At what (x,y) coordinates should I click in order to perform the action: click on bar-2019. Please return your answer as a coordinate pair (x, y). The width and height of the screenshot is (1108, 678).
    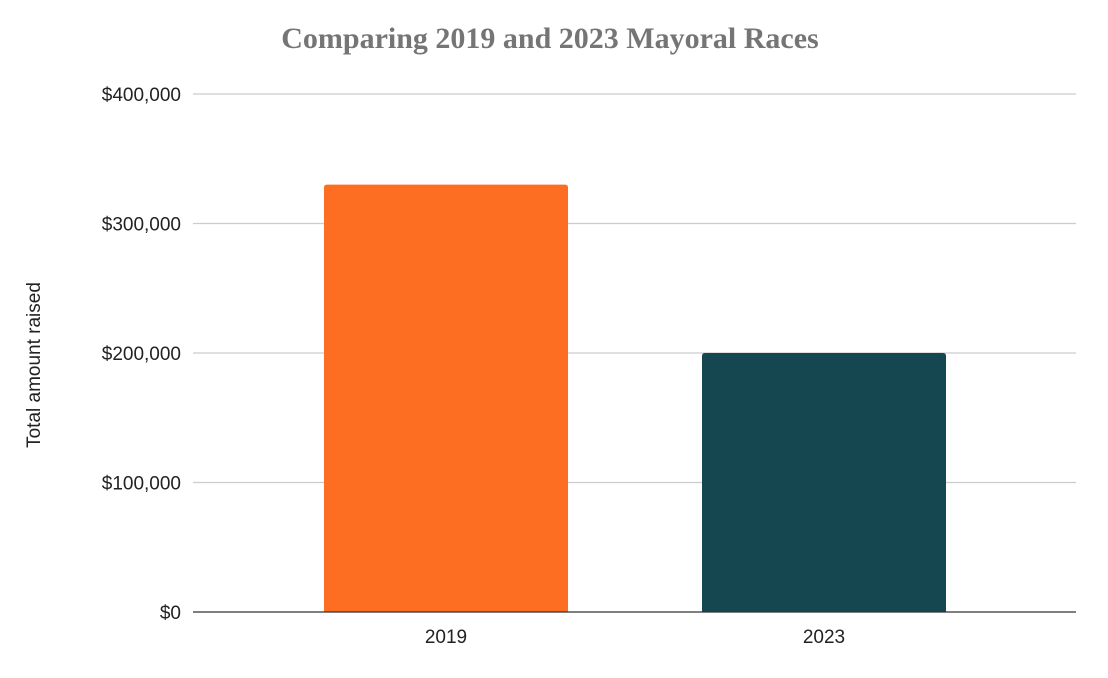
    Looking at the image, I should click on (446, 398).